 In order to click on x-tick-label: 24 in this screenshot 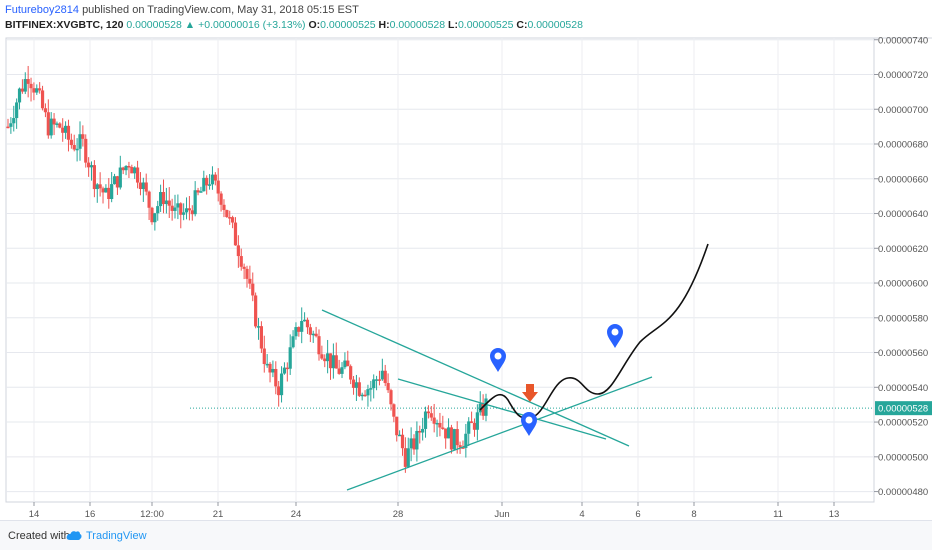, I will do `click(296, 514)`.